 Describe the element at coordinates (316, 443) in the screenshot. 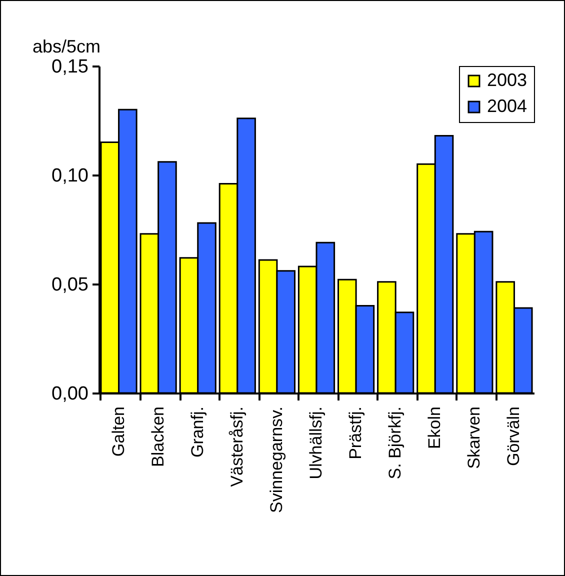

I see `x-tick-label: Ulvhällsfj.` at that location.